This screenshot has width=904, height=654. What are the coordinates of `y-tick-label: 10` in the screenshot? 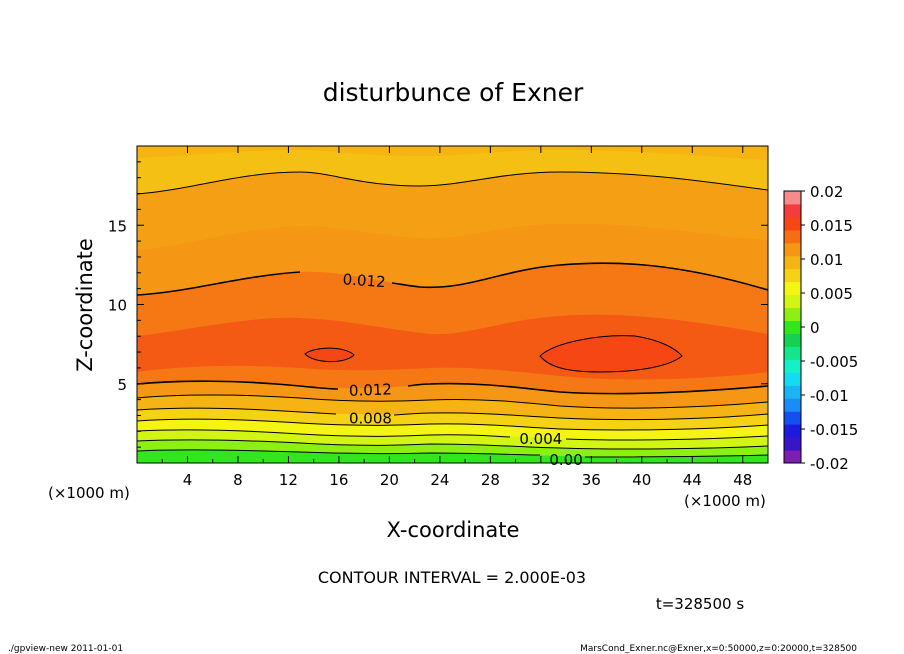 It's located at (117, 306).